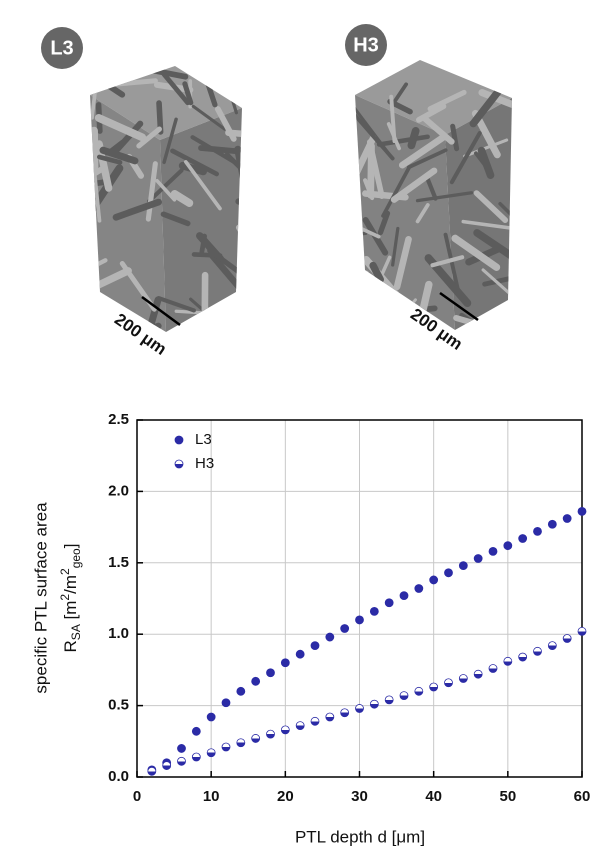 The image size is (595, 855). I want to click on x-axis-label: PTL depth d [μm], so click(360, 836).